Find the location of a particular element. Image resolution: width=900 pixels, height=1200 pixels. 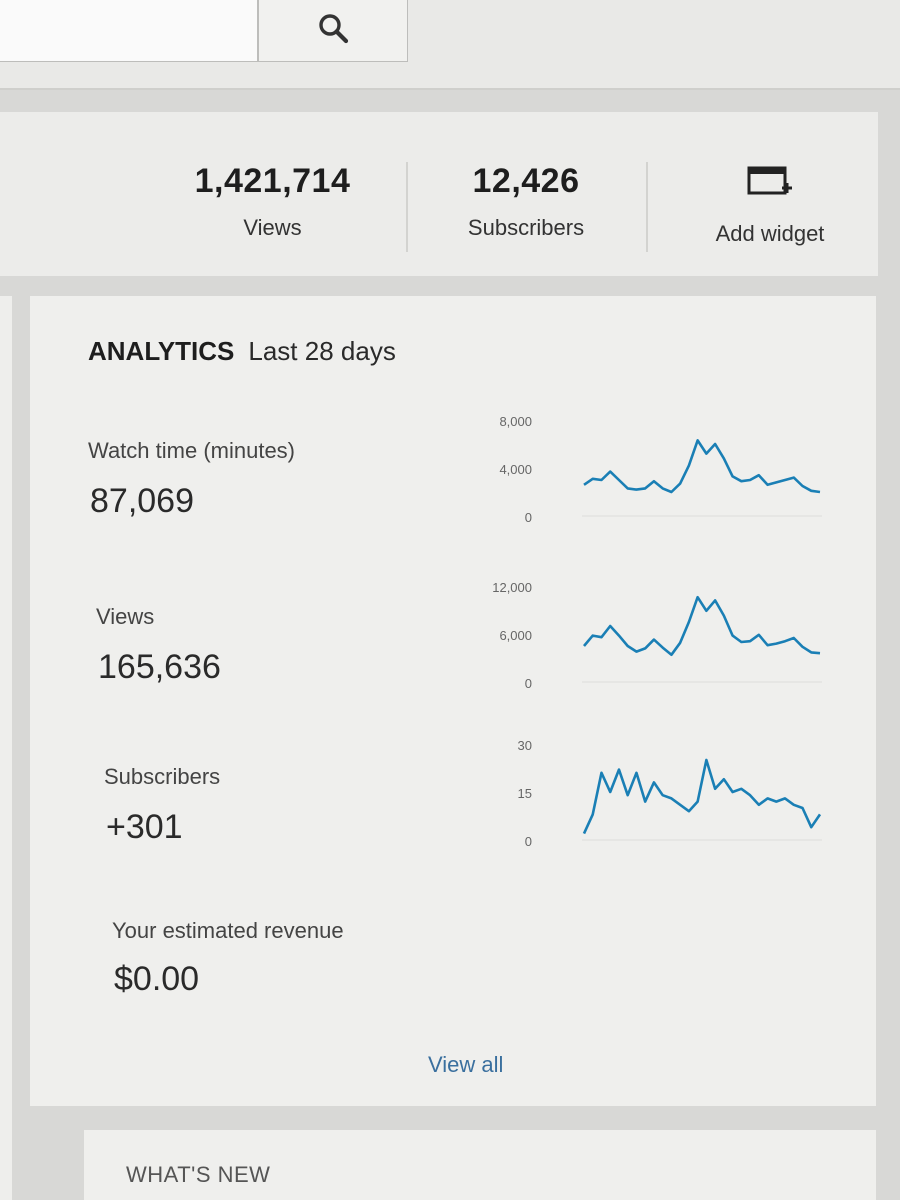

whats-new-card: WHAT'S NEW is located at coordinates (480, 1165).